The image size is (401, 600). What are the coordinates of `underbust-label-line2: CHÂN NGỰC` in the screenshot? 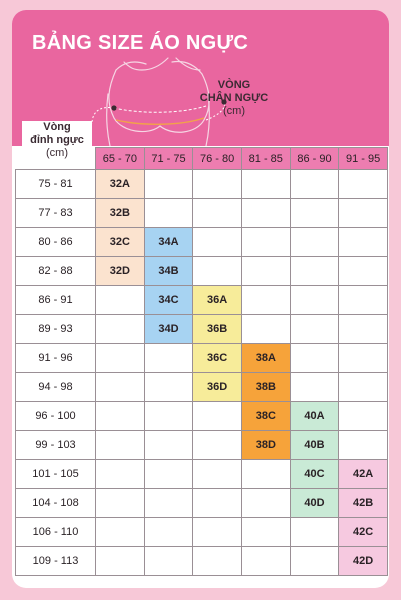 It's located at (234, 98).